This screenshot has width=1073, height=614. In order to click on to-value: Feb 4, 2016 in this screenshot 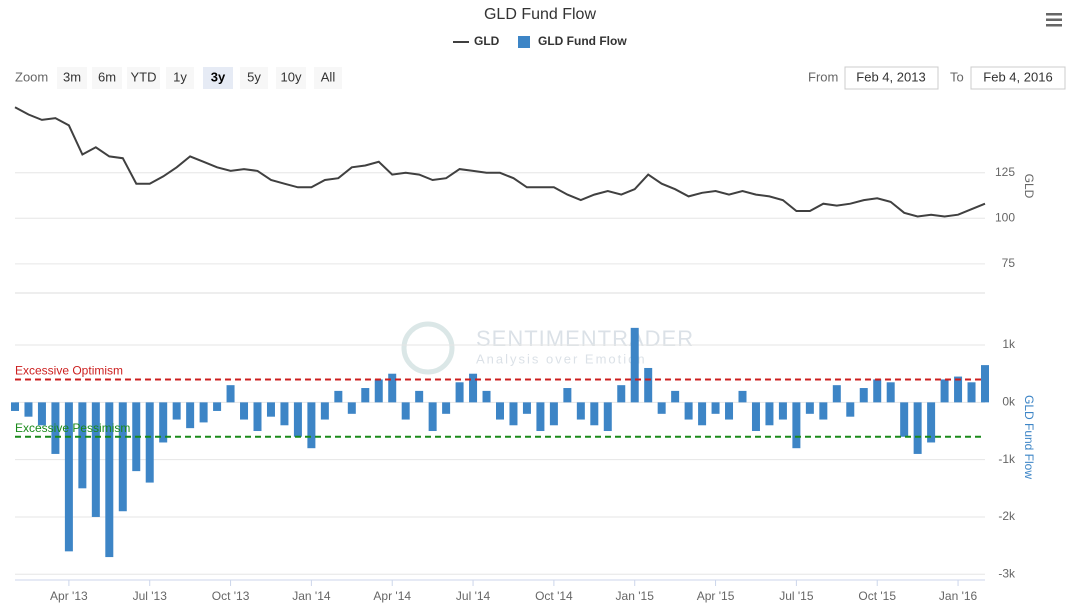, I will do `click(1017, 76)`.